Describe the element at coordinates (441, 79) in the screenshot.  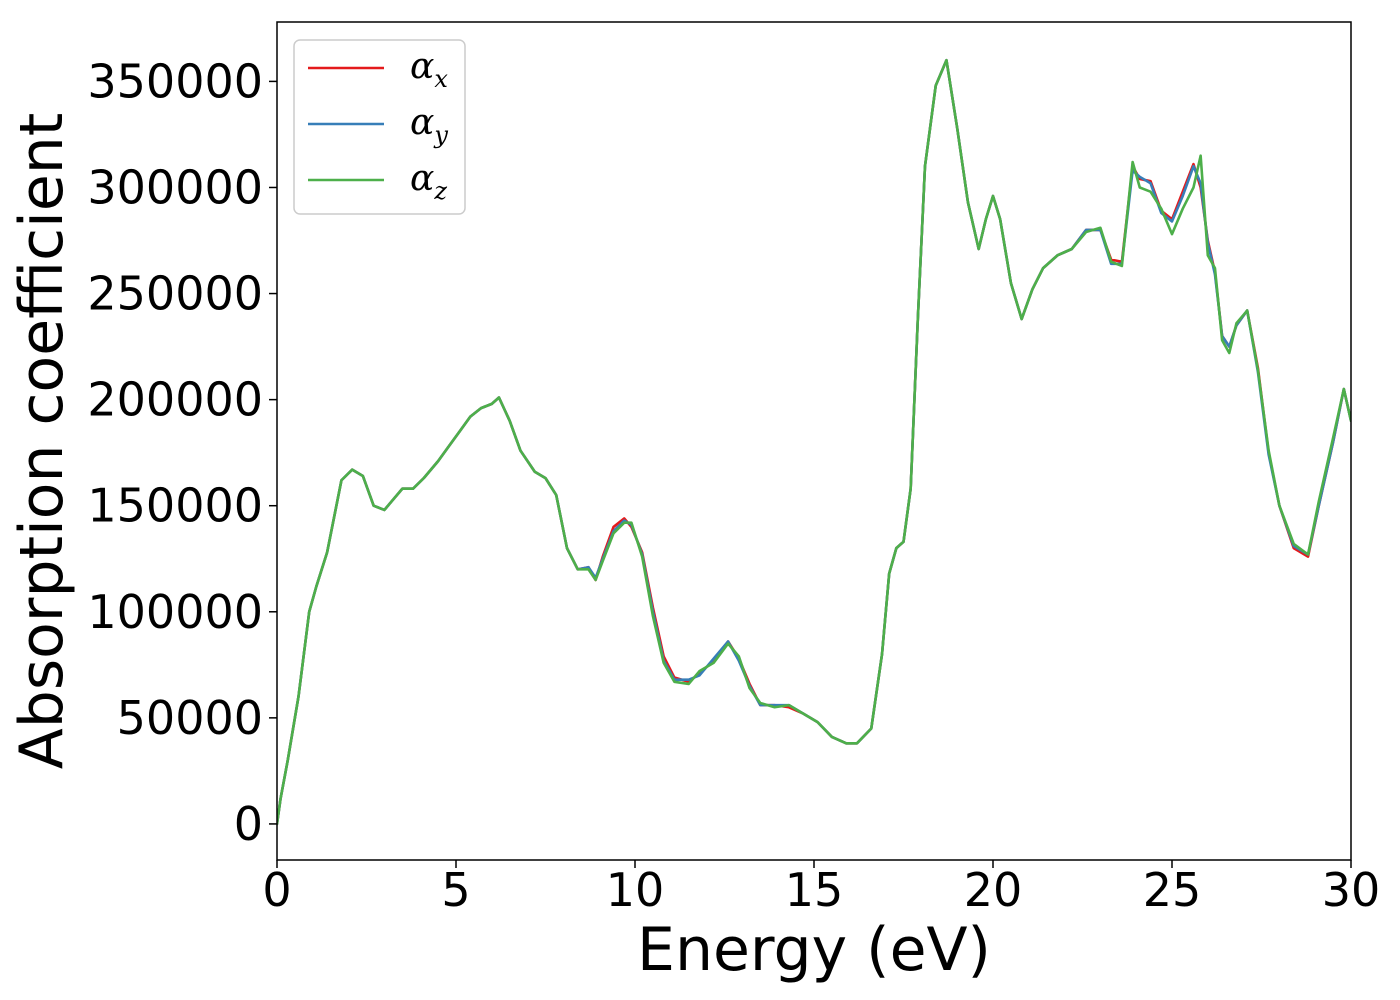
I see `legend-subscript: x` at that location.